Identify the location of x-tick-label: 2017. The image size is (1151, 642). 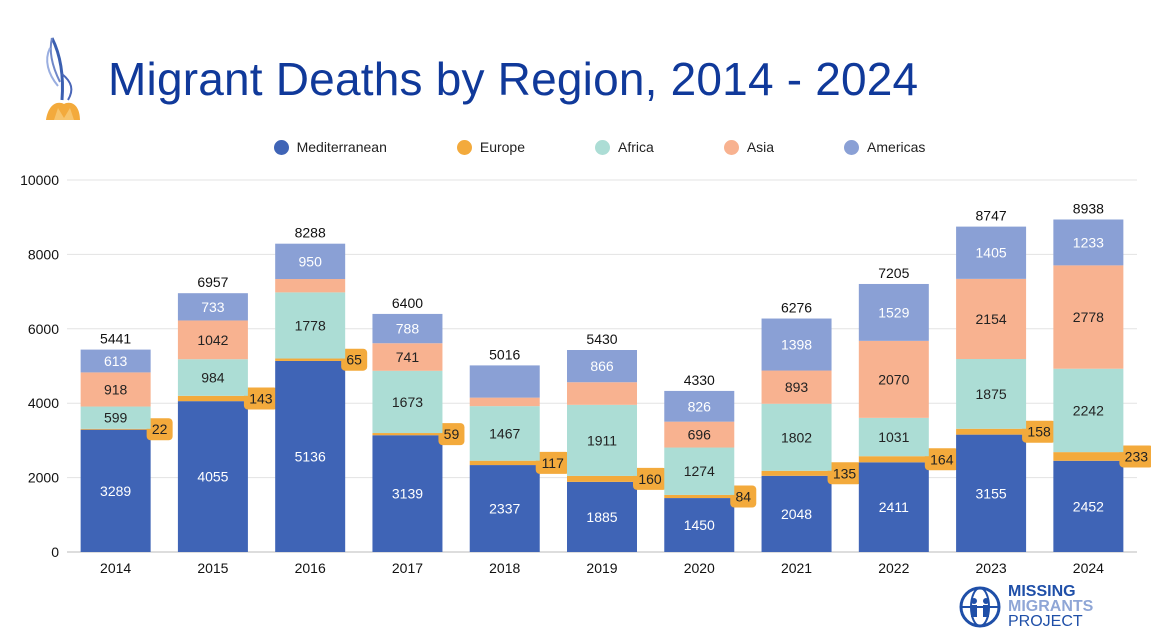
(407, 568).